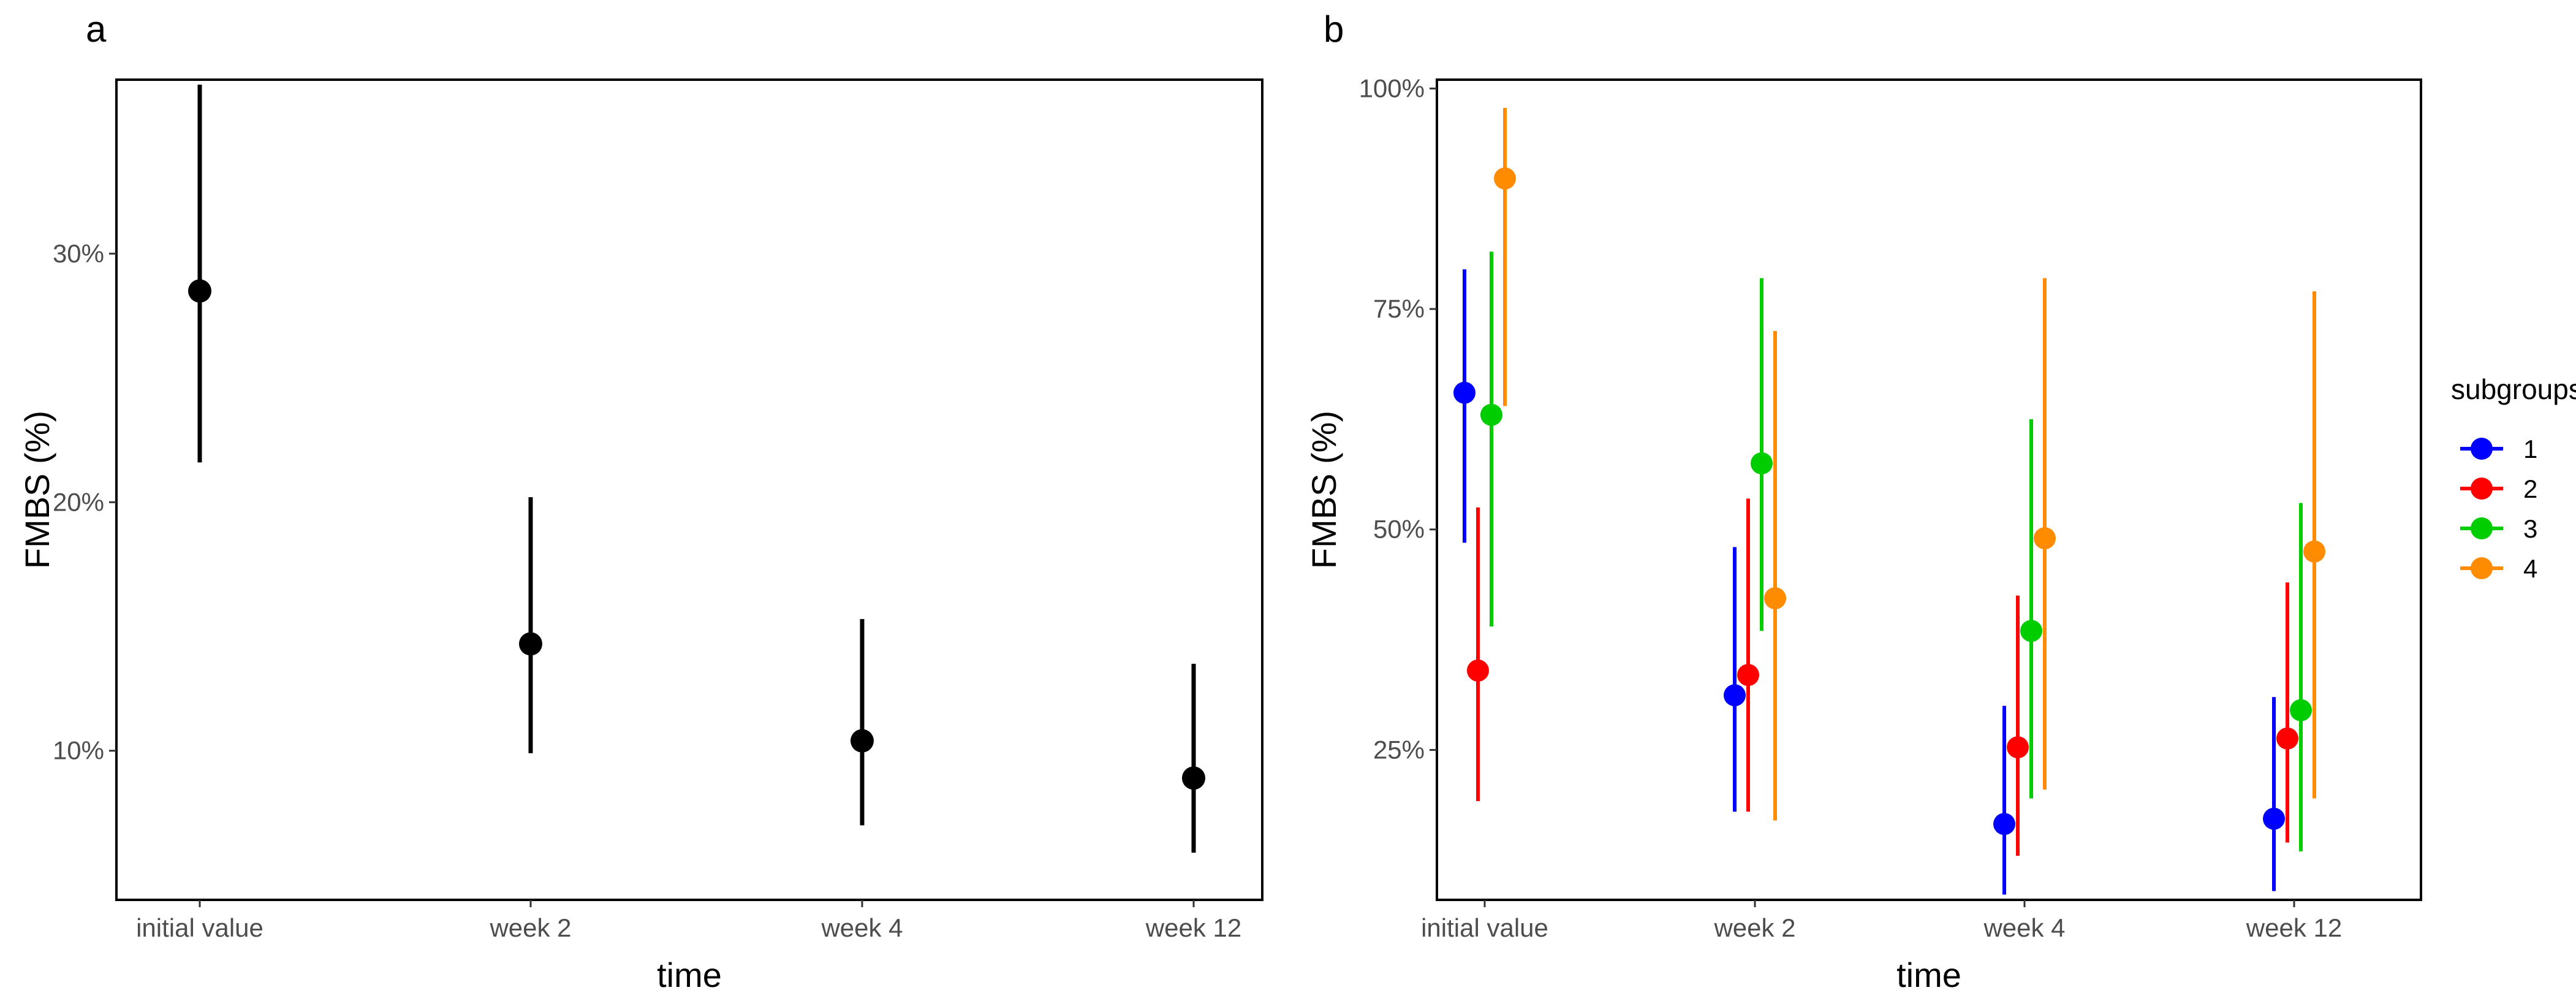 Image resolution: width=2576 pixels, height=1001 pixels. What do you see at coordinates (96, 29) in the screenshot?
I see `panel-letter-a: a` at bounding box center [96, 29].